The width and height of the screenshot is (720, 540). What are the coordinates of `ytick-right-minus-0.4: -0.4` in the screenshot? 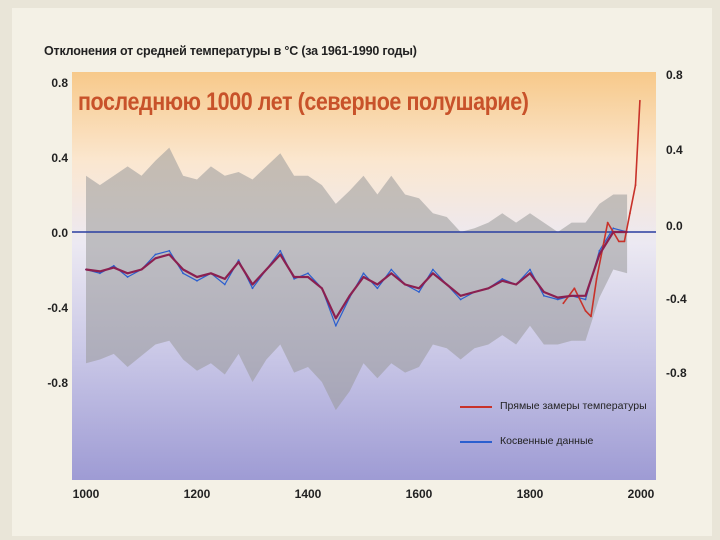 It's located at (676, 299).